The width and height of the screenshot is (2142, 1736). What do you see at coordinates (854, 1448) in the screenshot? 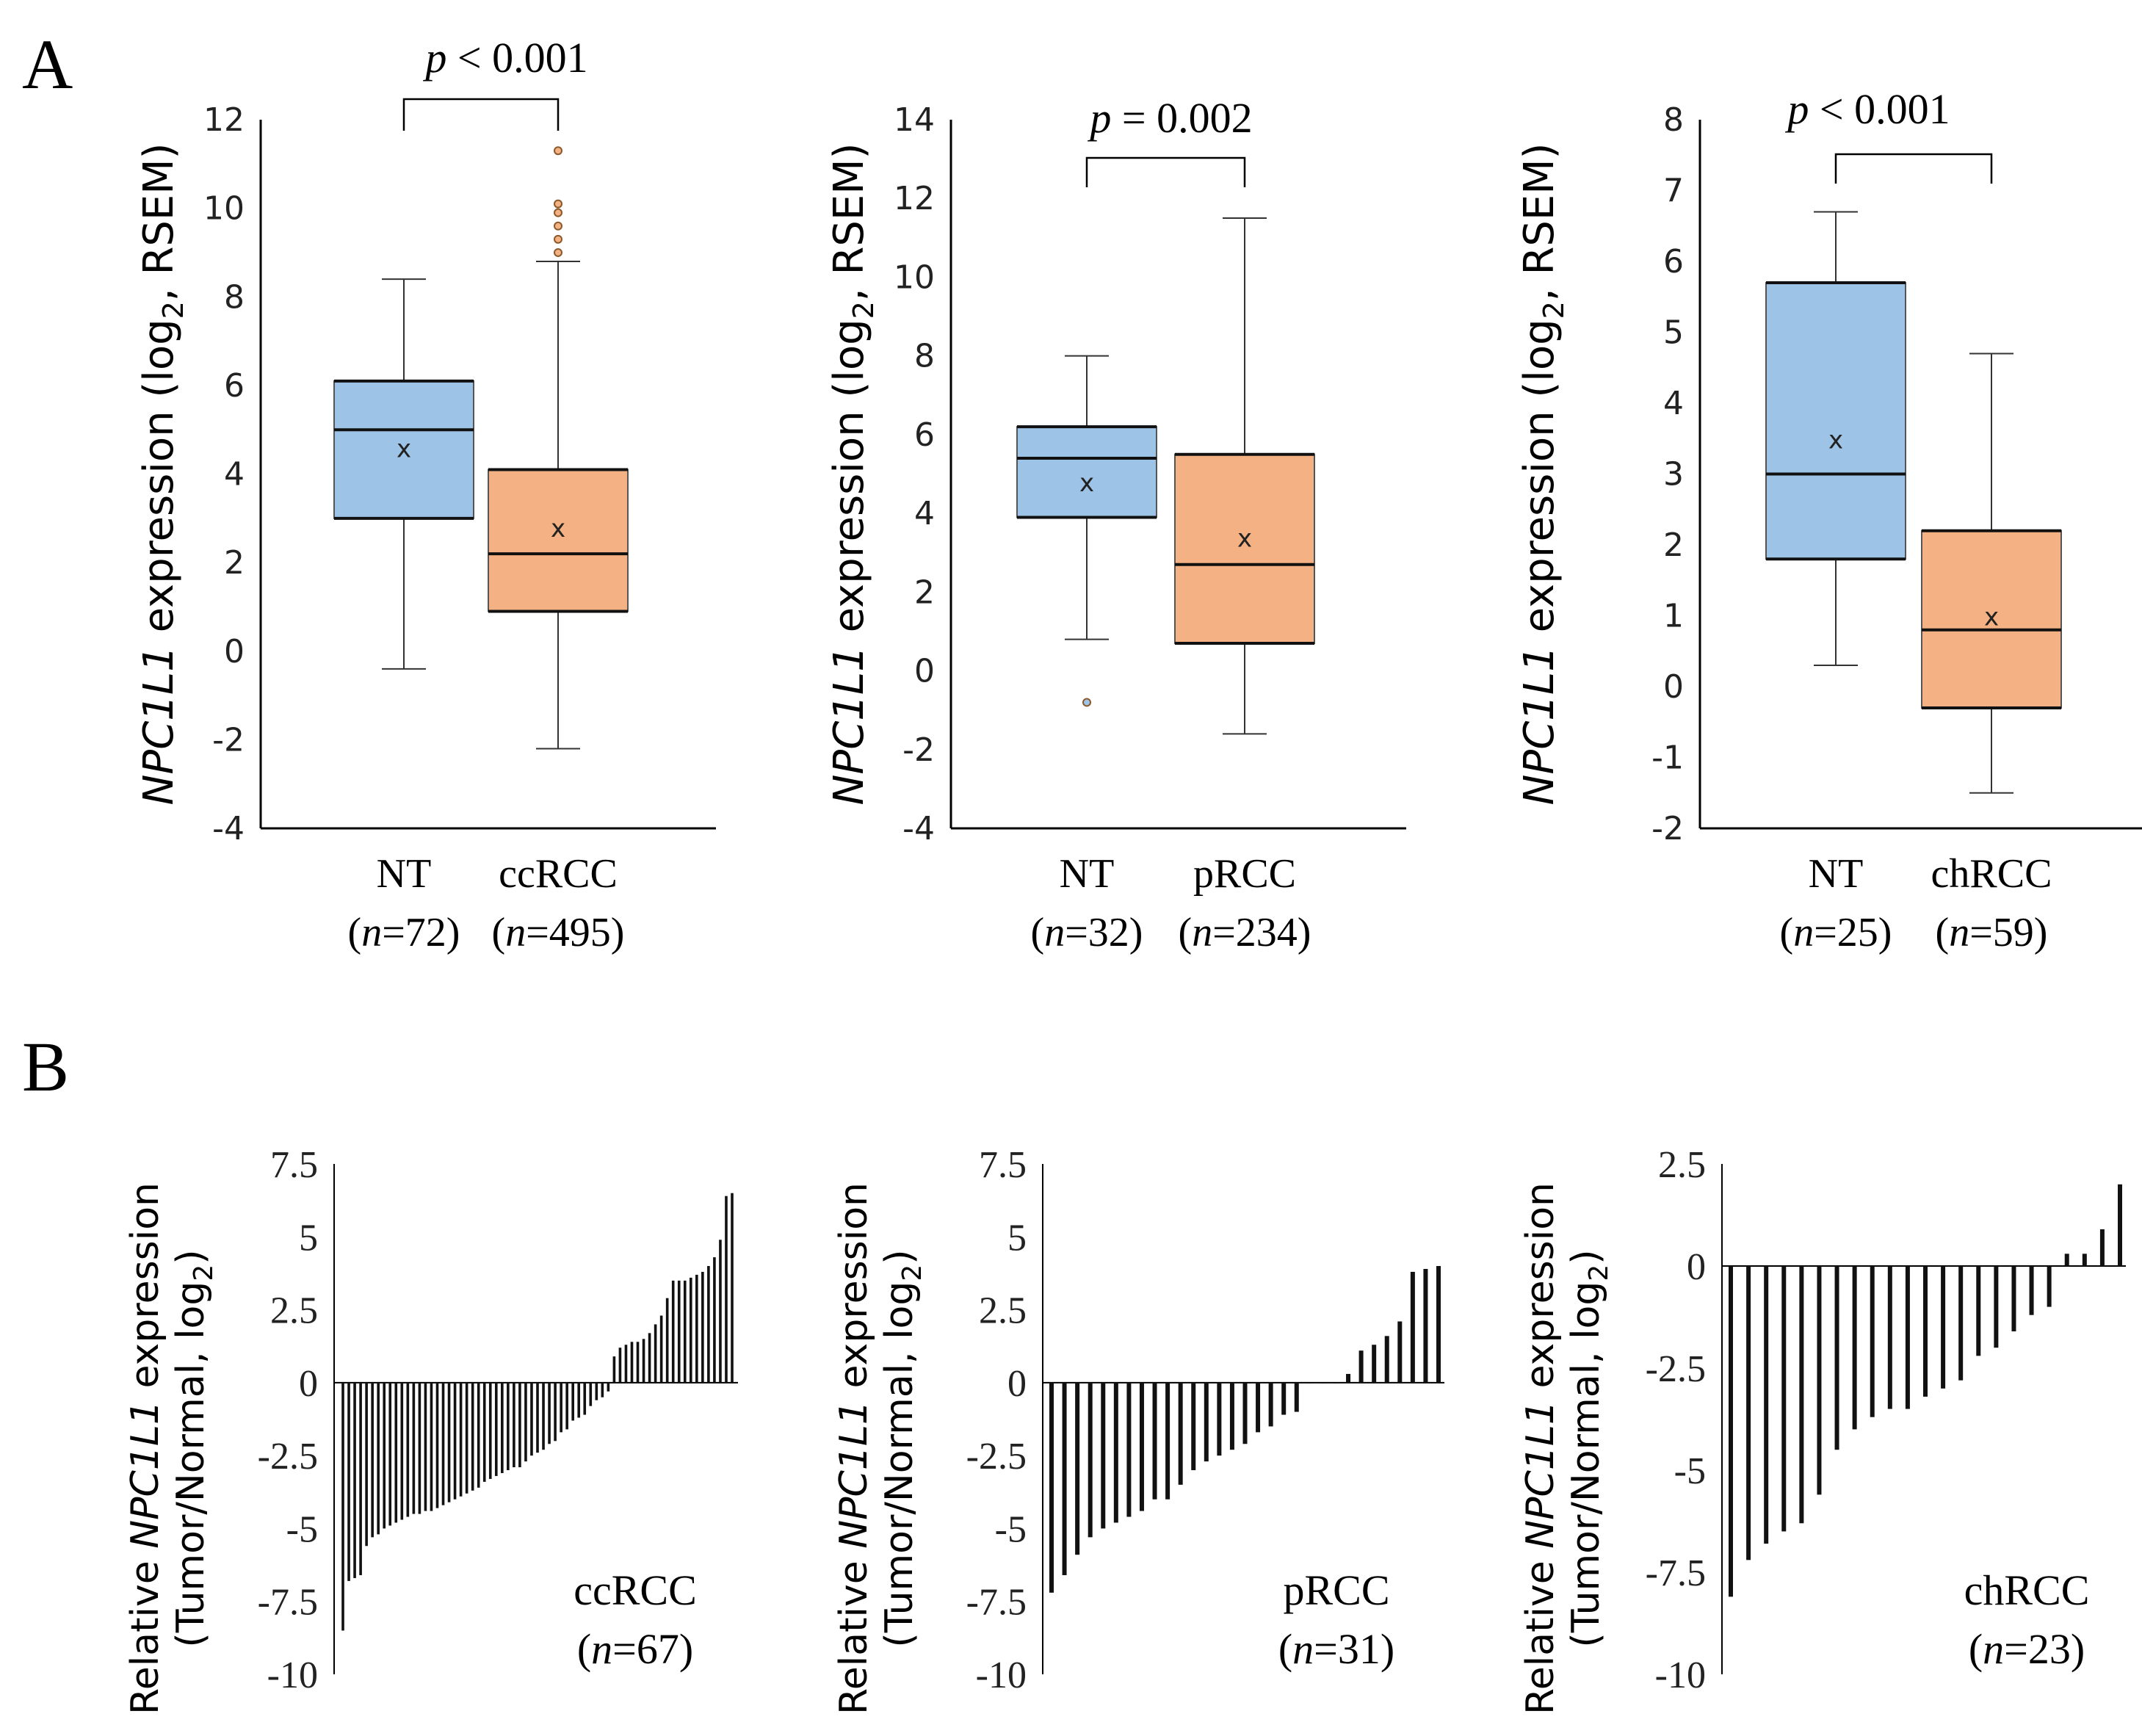
I see `y-axis-label-line1: Relative NPC1L1 expression` at bounding box center [854, 1448].